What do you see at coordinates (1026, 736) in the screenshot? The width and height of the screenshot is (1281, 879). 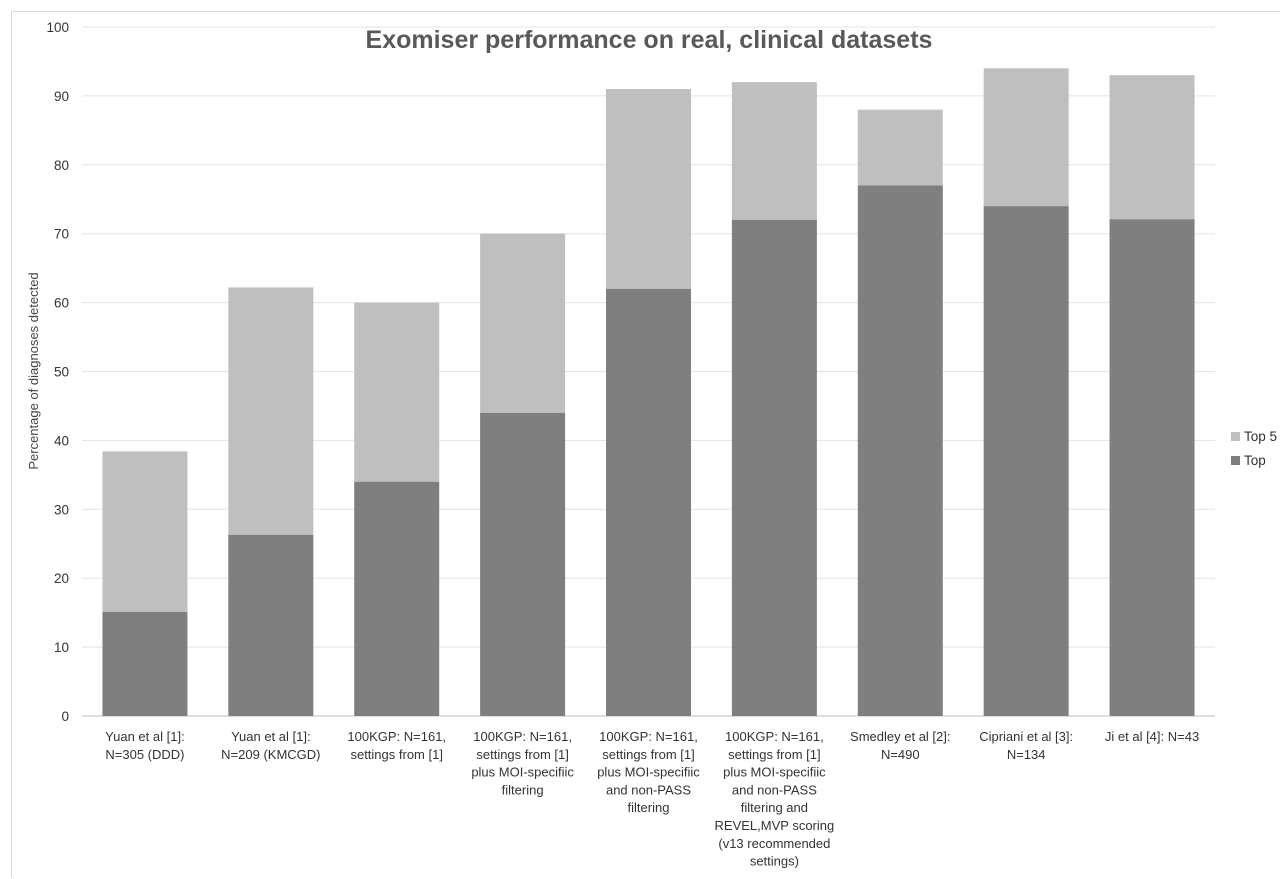 I see `x-category-label: Cipriani et al [3]:` at bounding box center [1026, 736].